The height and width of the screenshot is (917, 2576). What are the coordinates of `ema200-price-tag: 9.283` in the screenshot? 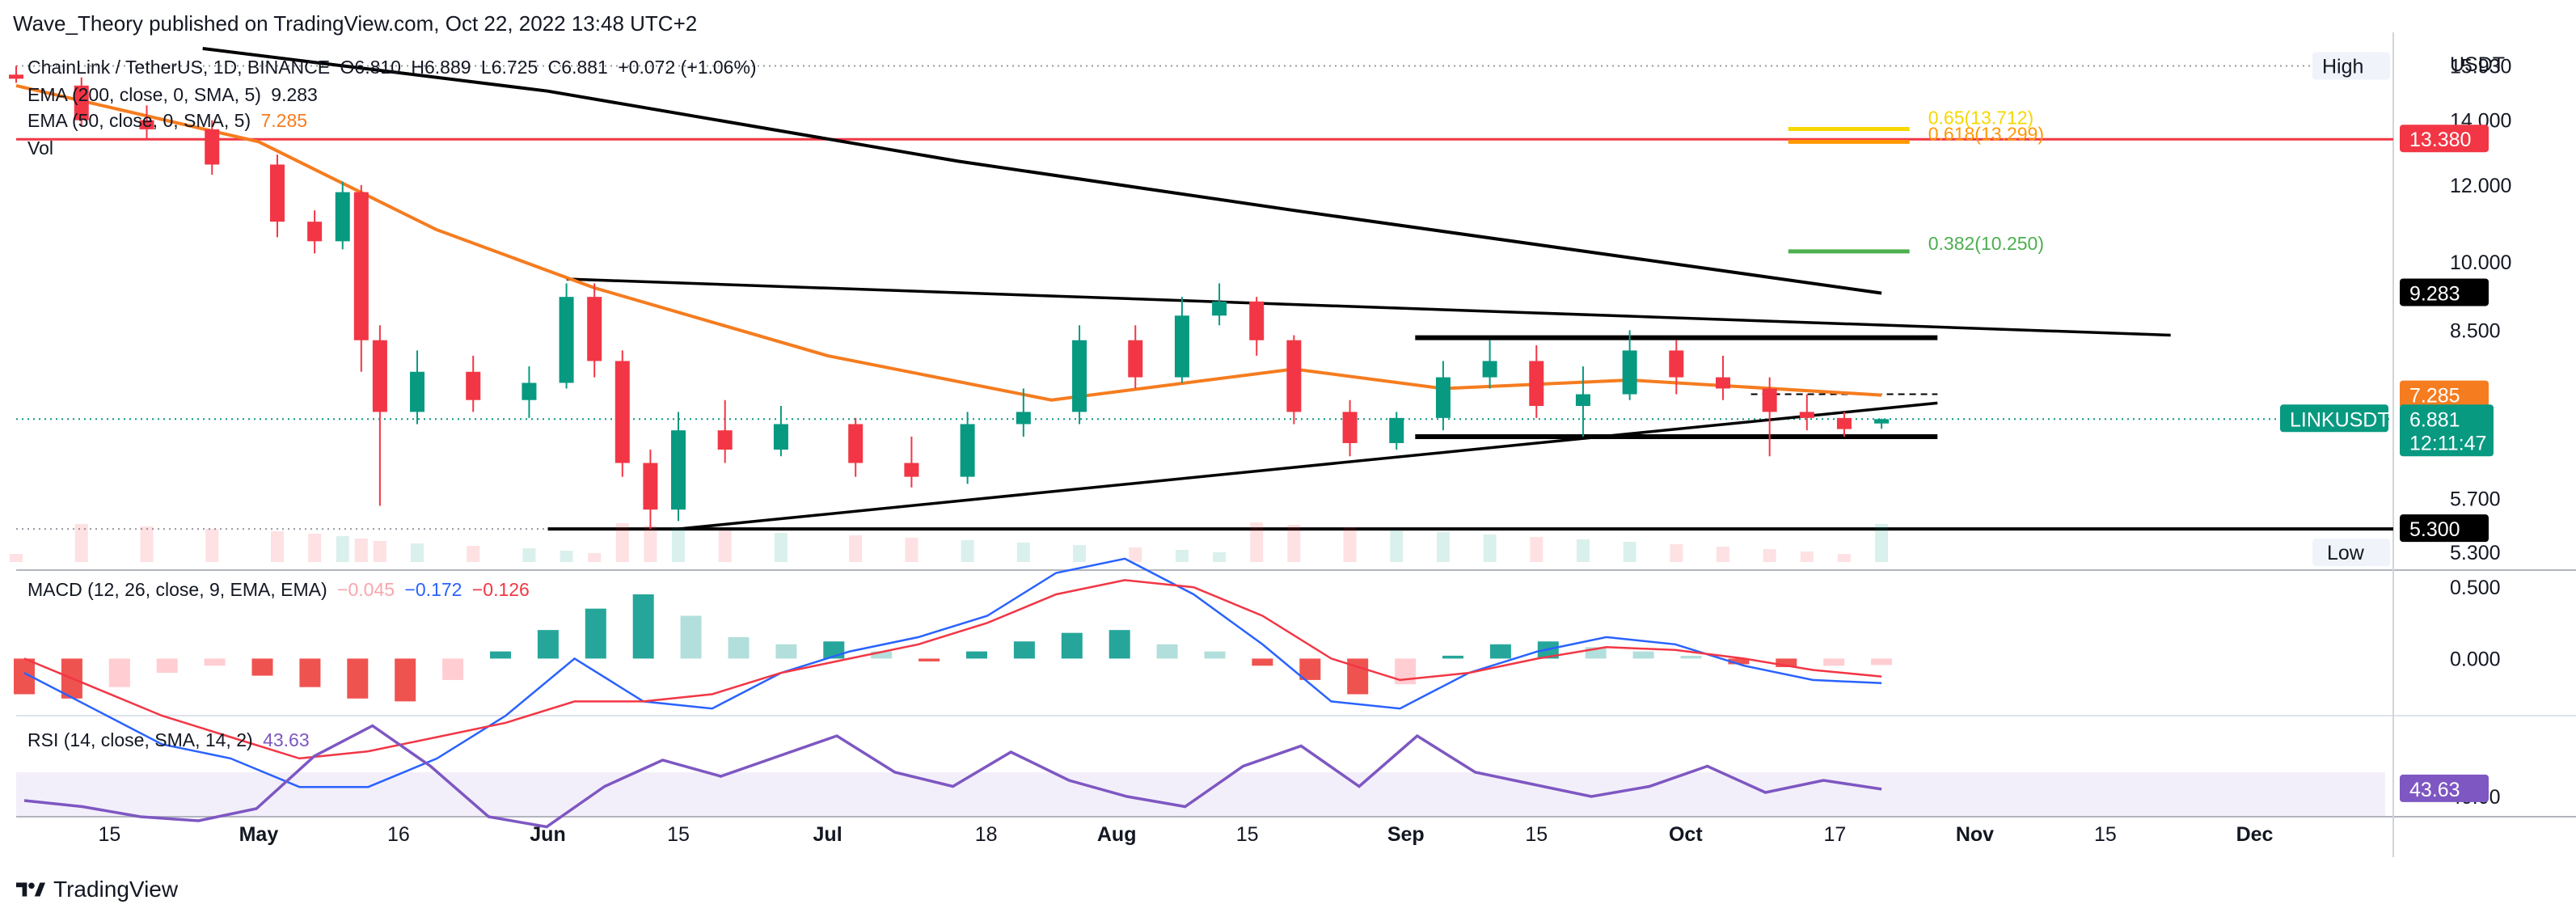 It's located at (2444, 292).